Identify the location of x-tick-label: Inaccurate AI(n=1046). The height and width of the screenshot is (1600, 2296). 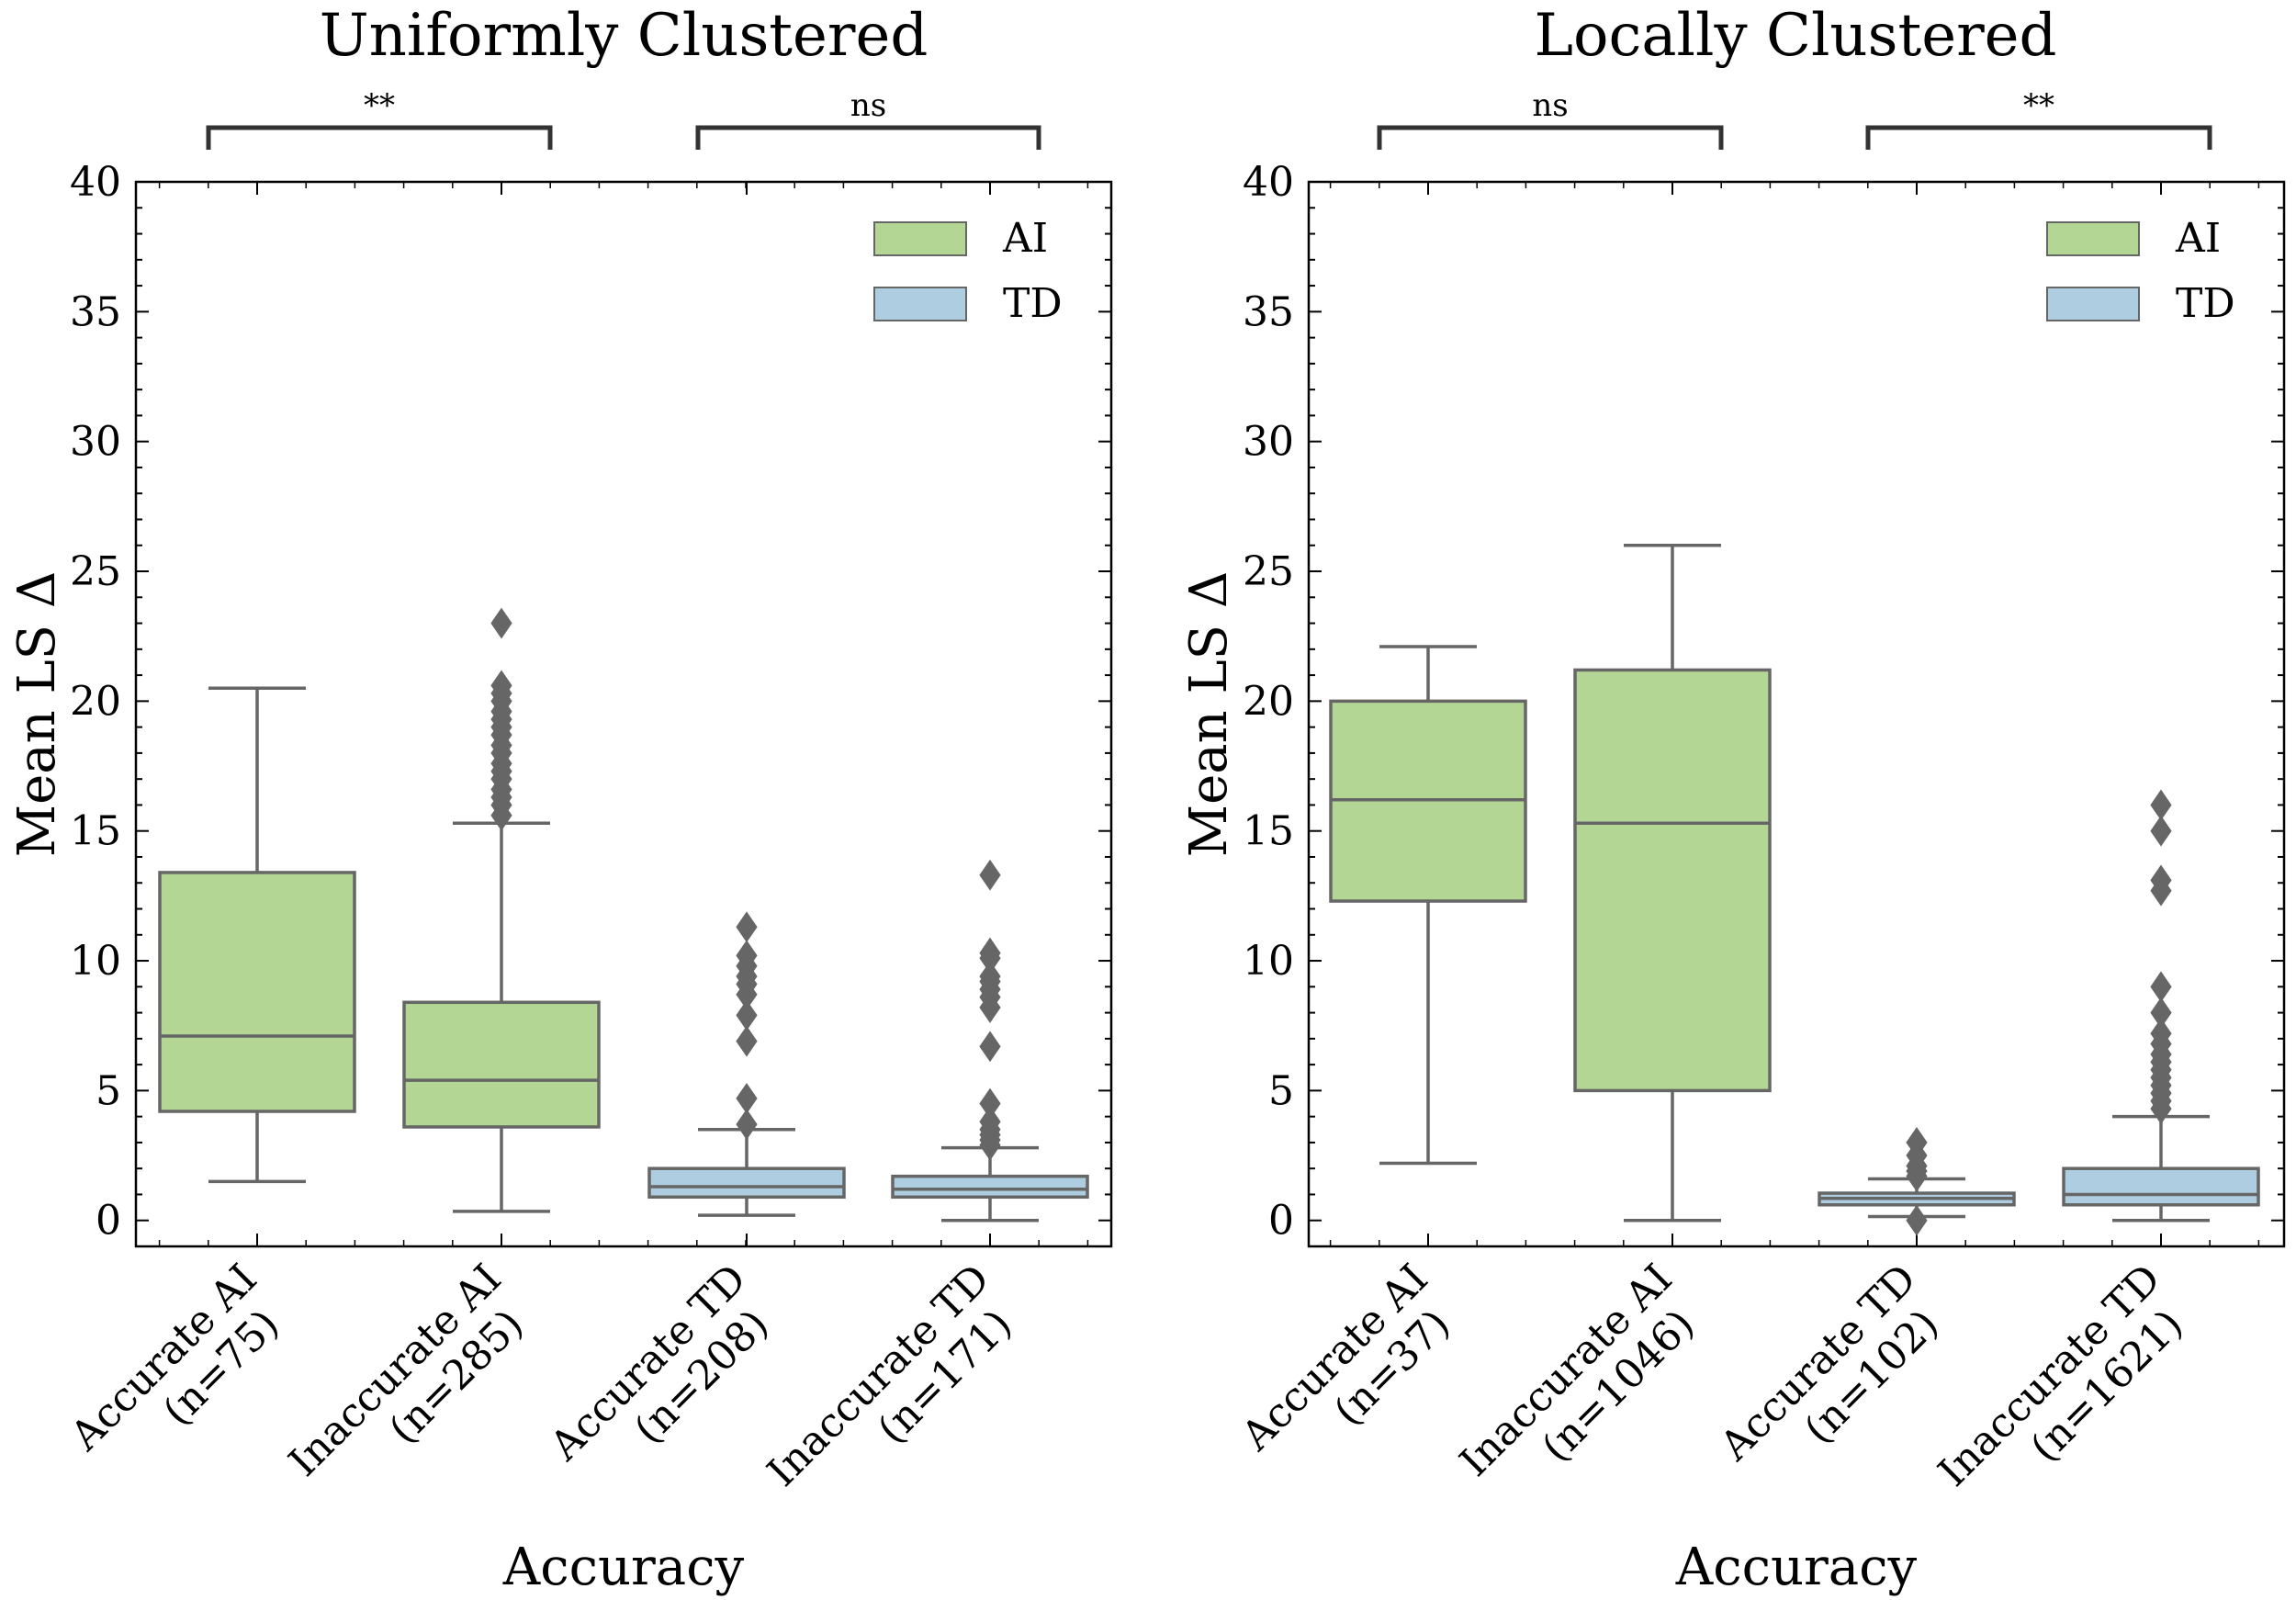
(1583, 1388).